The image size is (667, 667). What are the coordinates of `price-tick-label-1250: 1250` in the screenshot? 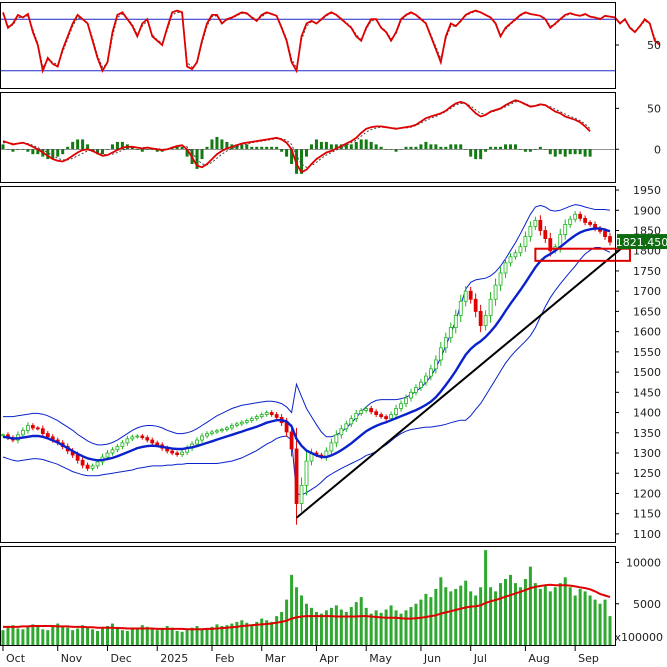 It's located at (647, 473).